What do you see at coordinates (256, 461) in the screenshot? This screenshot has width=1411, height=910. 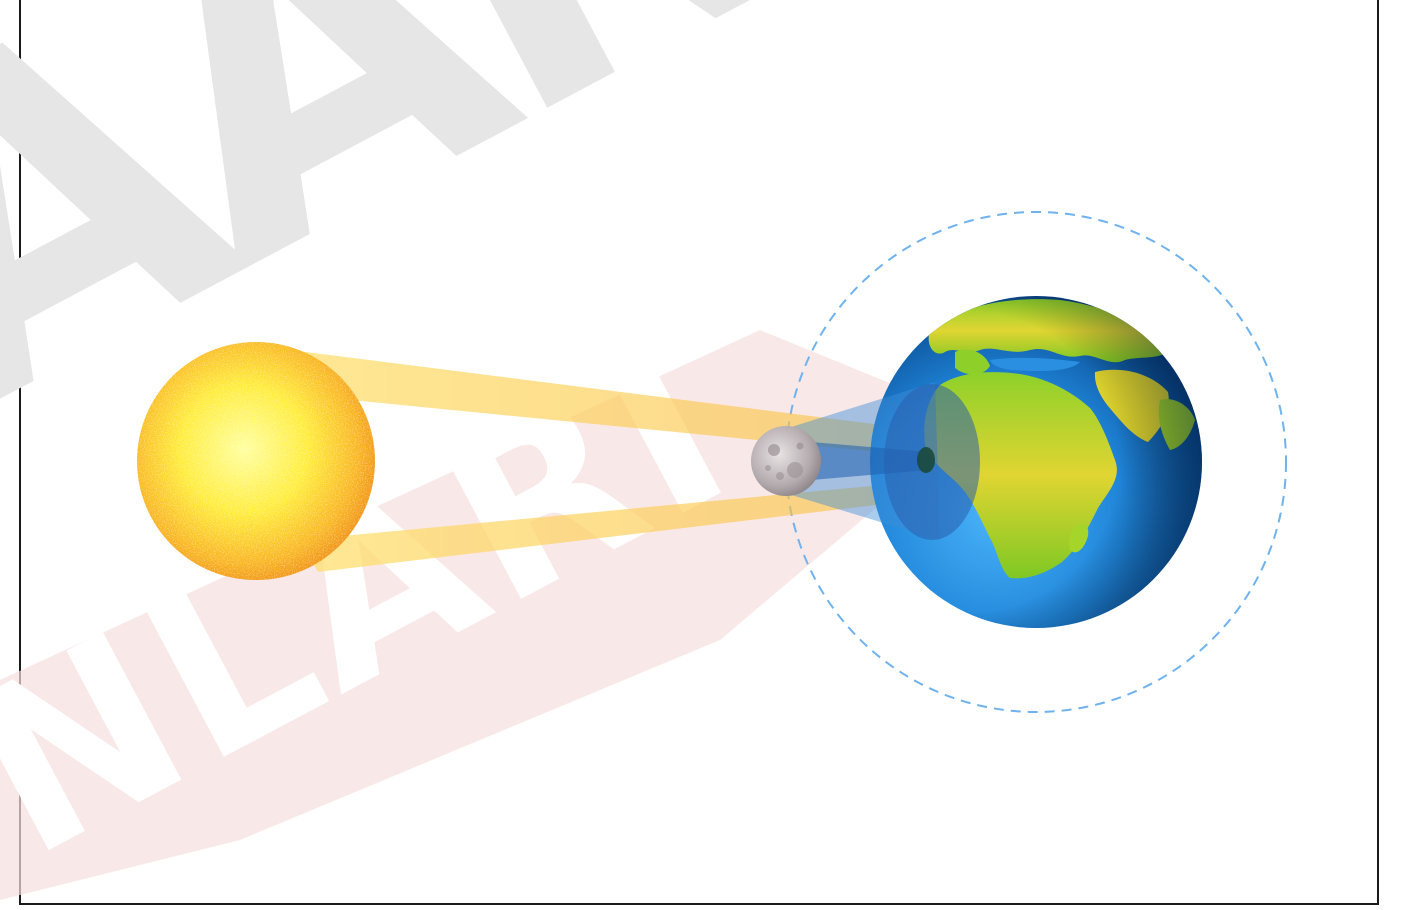 I see `sun-icon` at bounding box center [256, 461].